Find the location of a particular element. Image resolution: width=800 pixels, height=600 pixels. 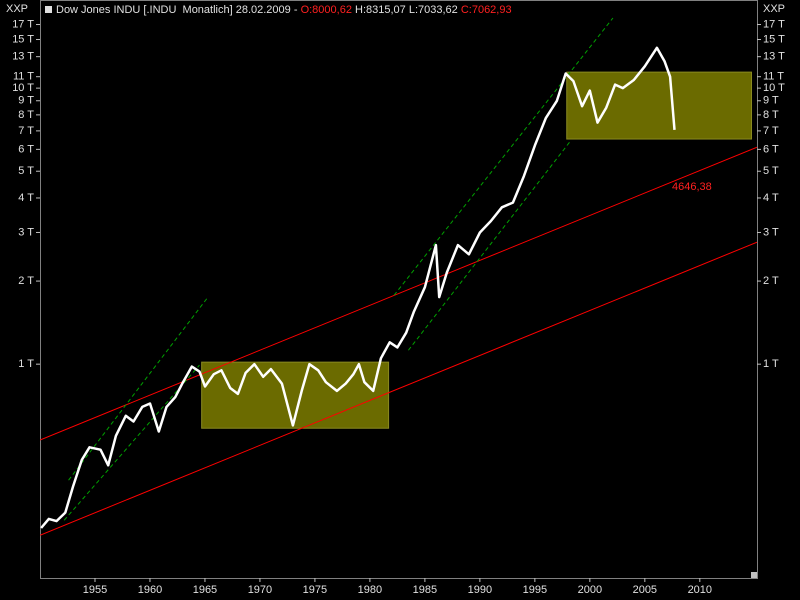

y-tick-label-right: 2 T is located at coordinates (771, 281).